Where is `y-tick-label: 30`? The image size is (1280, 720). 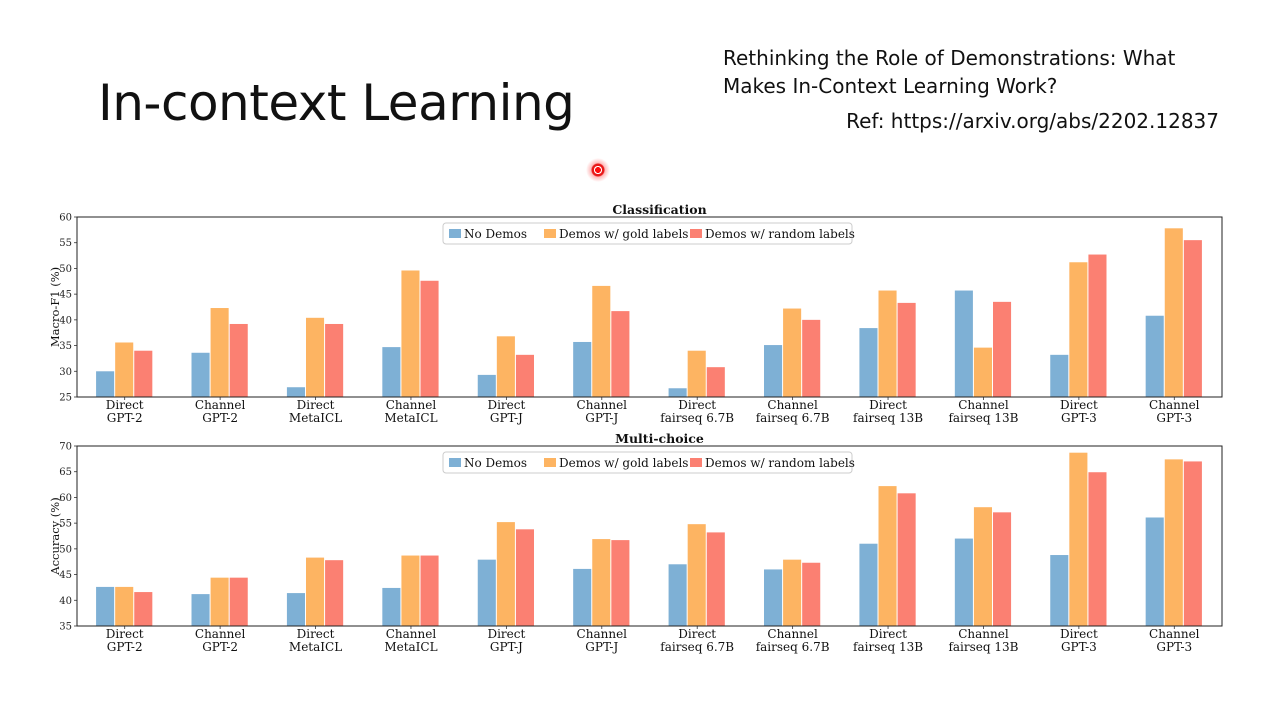
y-tick-label: 30 is located at coordinates (65, 372).